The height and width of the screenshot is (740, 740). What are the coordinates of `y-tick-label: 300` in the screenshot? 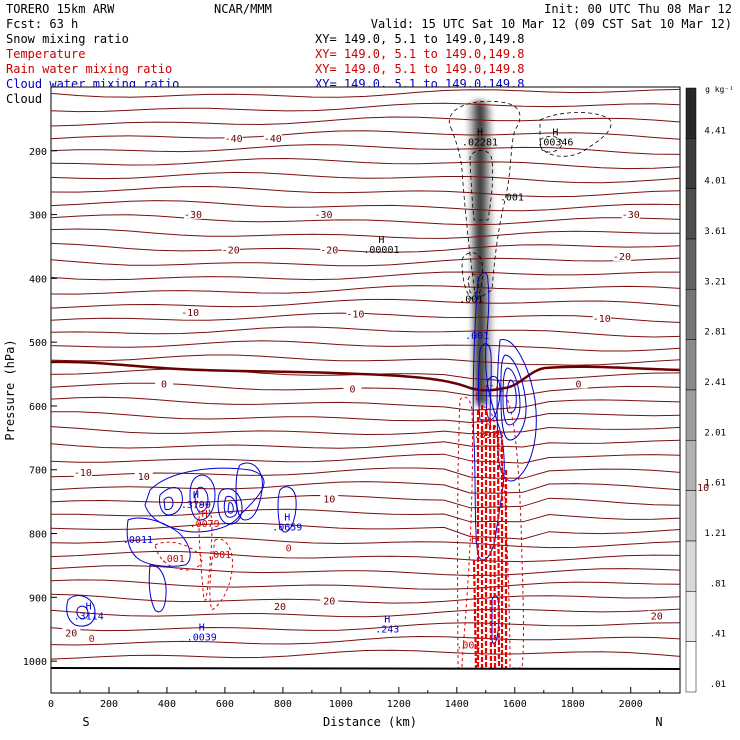 It's located at (38, 216).